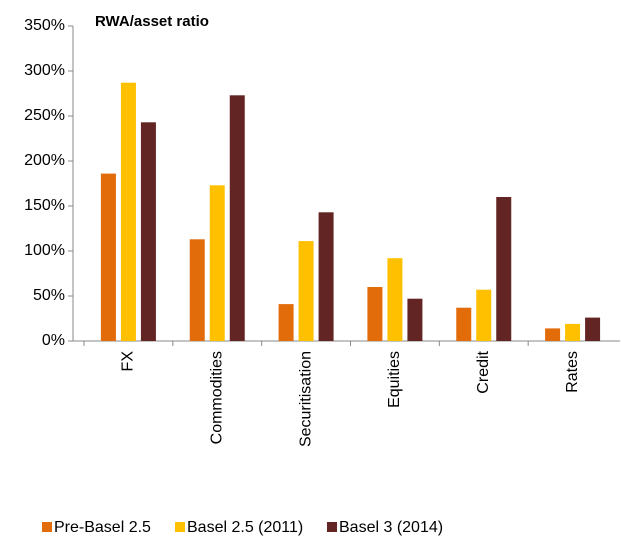  I want to click on x-tick-label: Equities, so click(394, 379).